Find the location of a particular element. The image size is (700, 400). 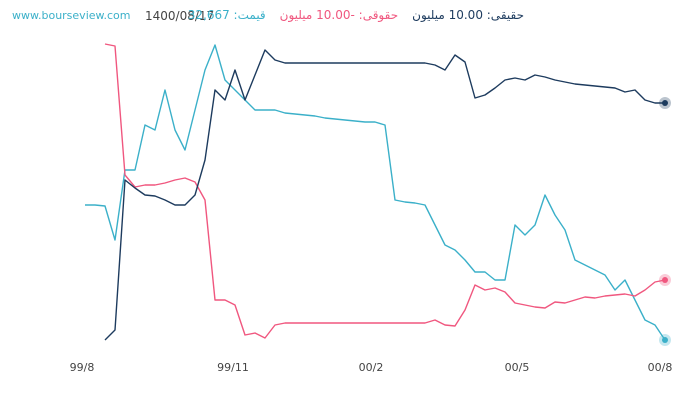

x-tick-label: 00/2 is located at coordinates (371, 367).